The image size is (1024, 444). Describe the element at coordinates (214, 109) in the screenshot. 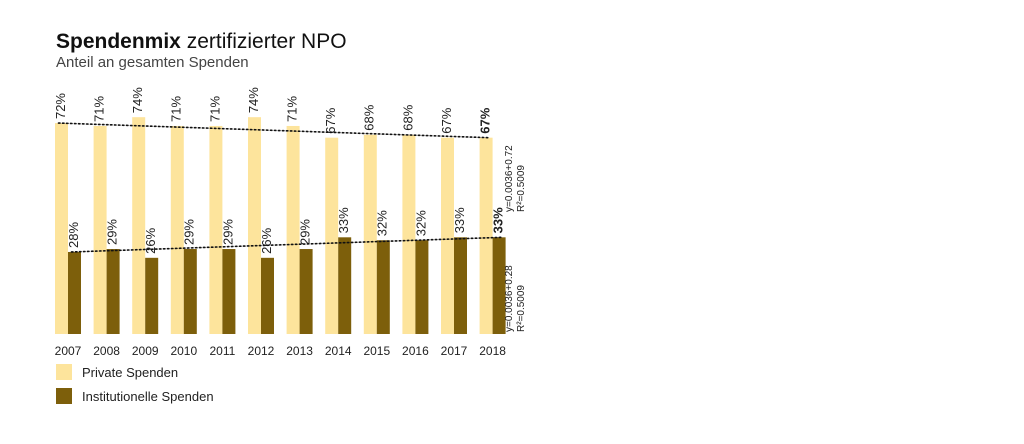

I see `data-label-private-2011: 71%` at that location.